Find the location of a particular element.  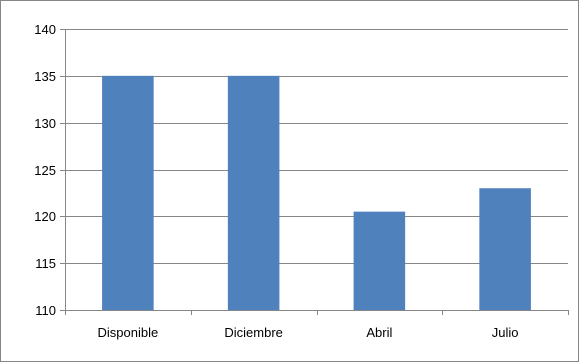

y-tick-labels: 110 115 120 125 130 135 140 is located at coordinates (45, 170).